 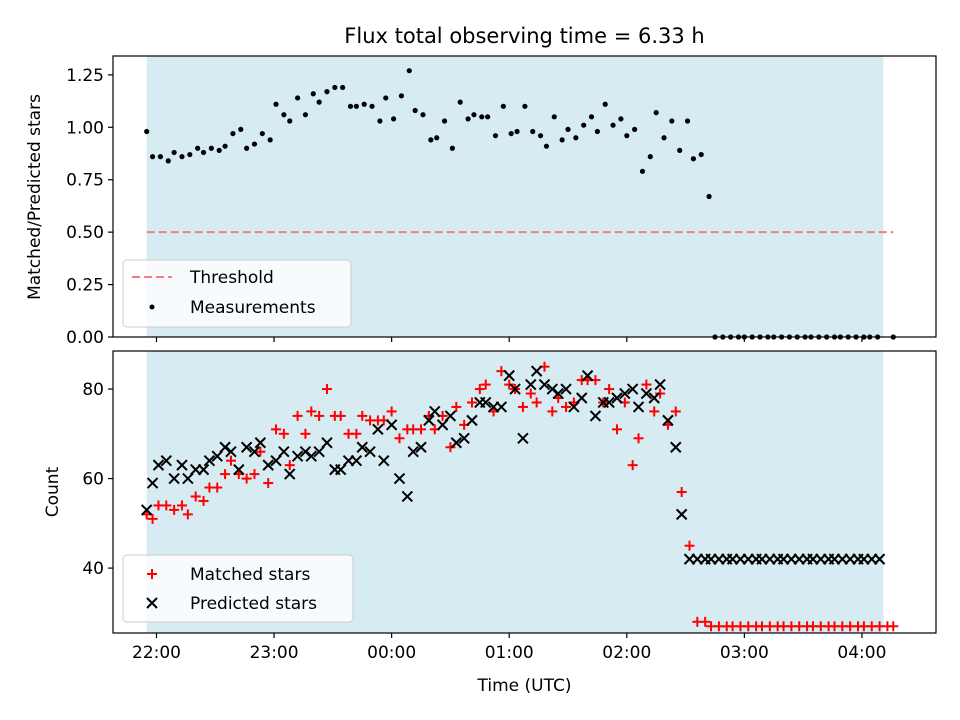 I want to click on x-tick-label: 00:00, so click(x=391, y=653).